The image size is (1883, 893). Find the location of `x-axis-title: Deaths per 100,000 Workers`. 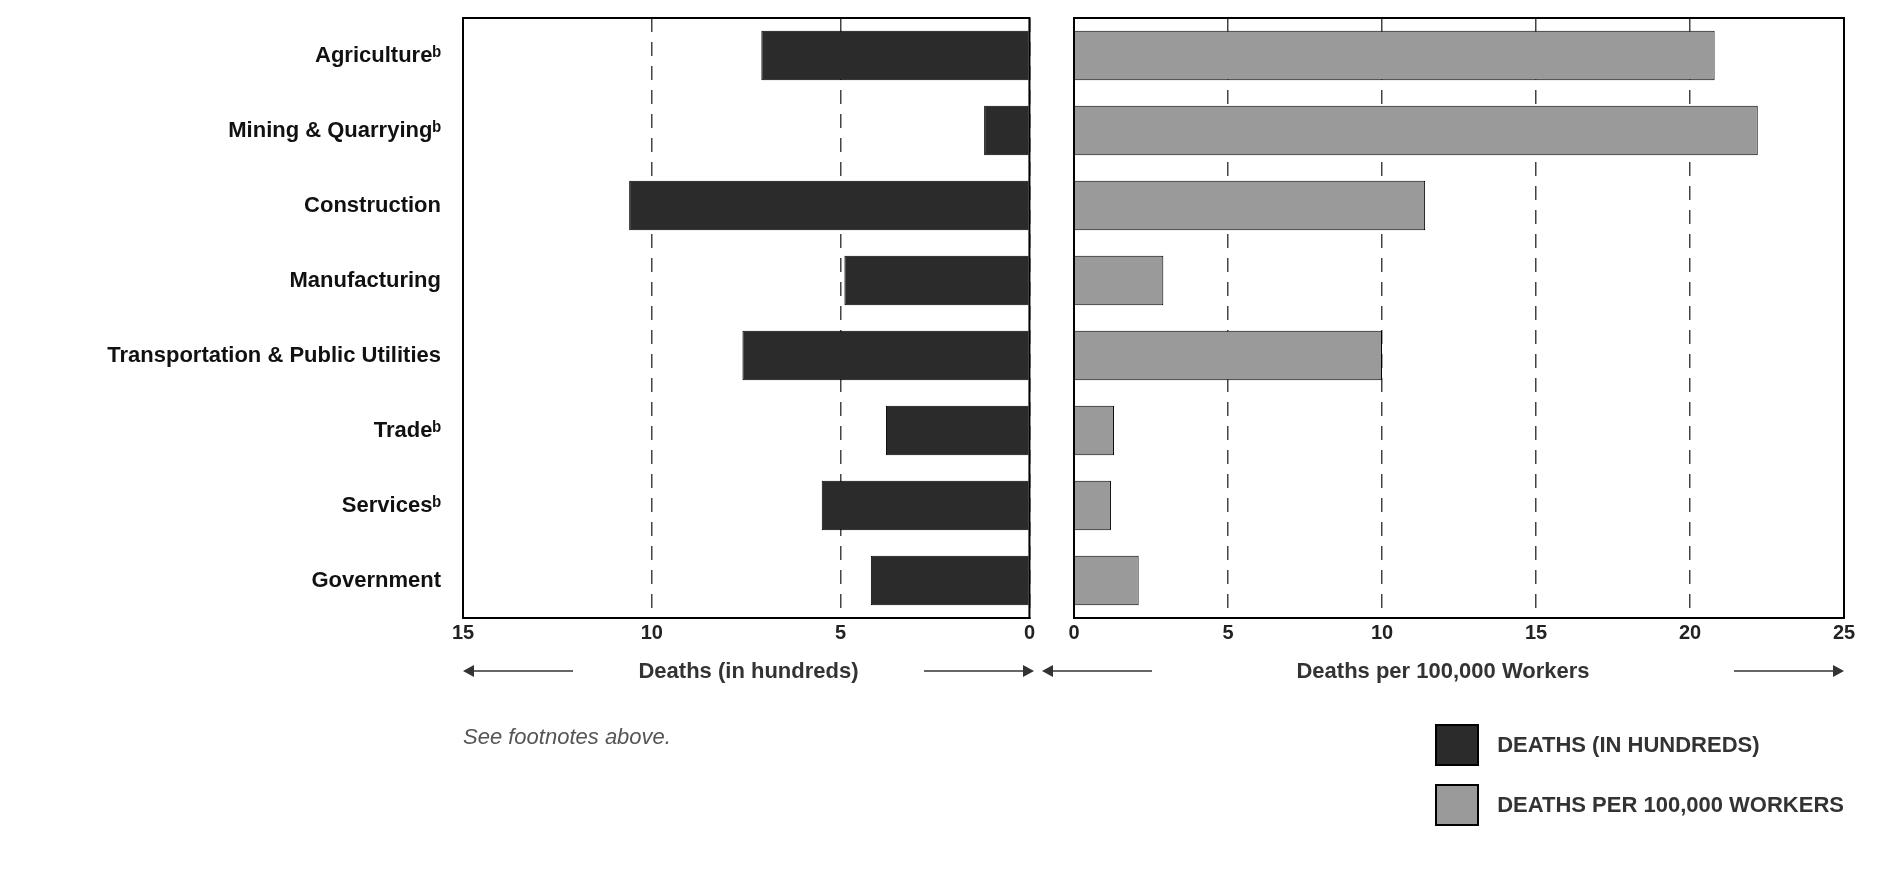

x-axis-title: Deaths per 100,000 Workers is located at coordinates (1443, 671).